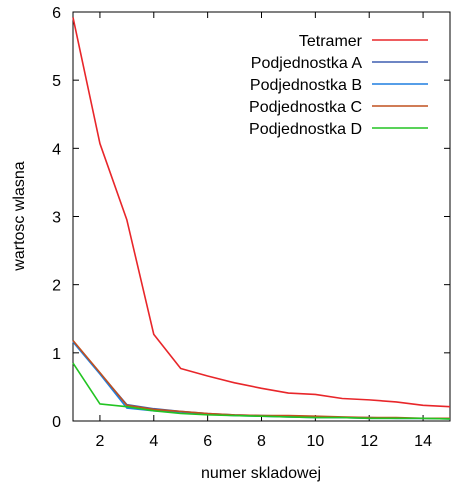  I want to click on x-tick-label: 2, so click(99, 441).